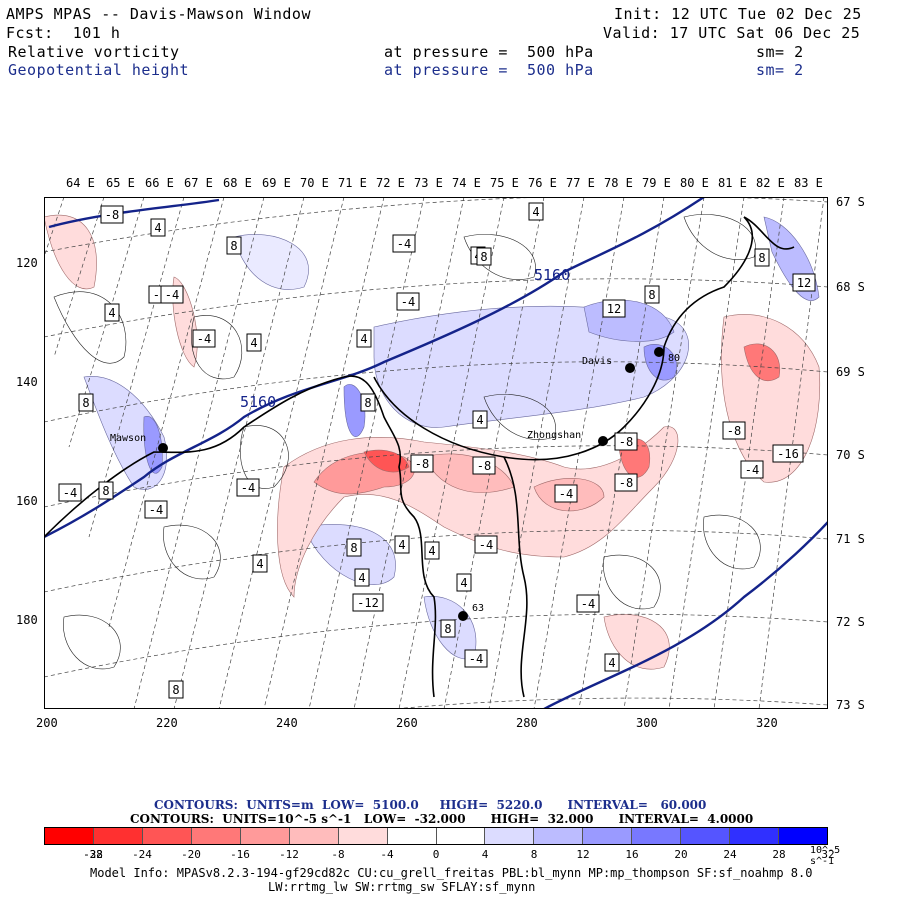 The height and width of the screenshot is (900, 900). Describe the element at coordinates (732, 183) in the screenshot. I see `lon-label: 81 E` at that location.